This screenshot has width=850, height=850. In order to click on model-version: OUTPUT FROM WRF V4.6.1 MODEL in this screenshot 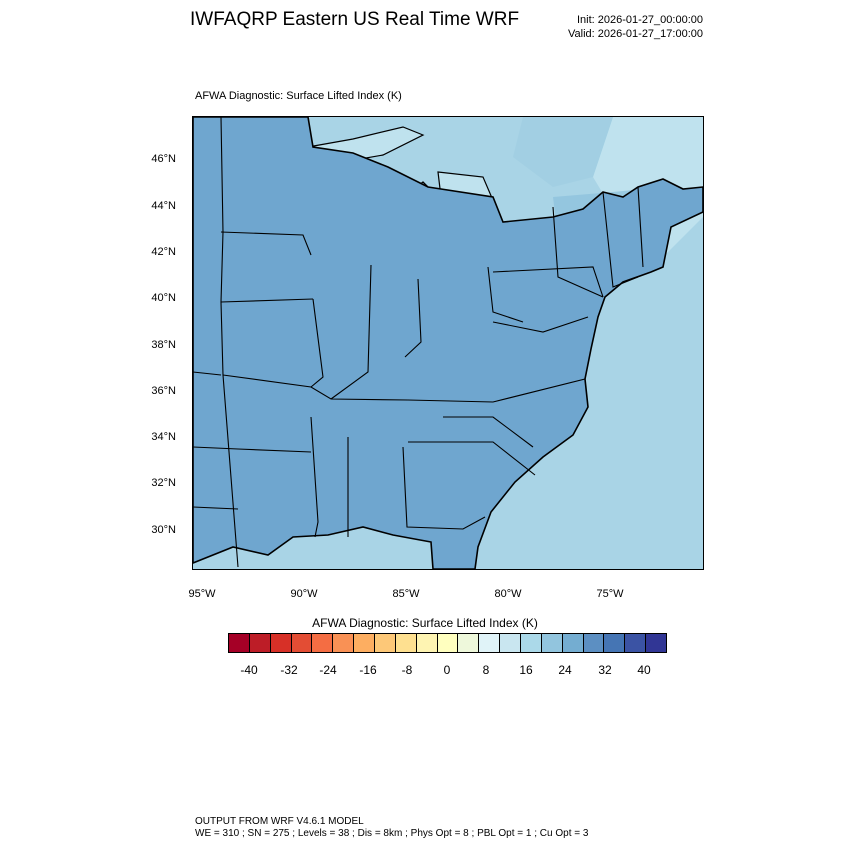, I will do `click(279, 821)`.